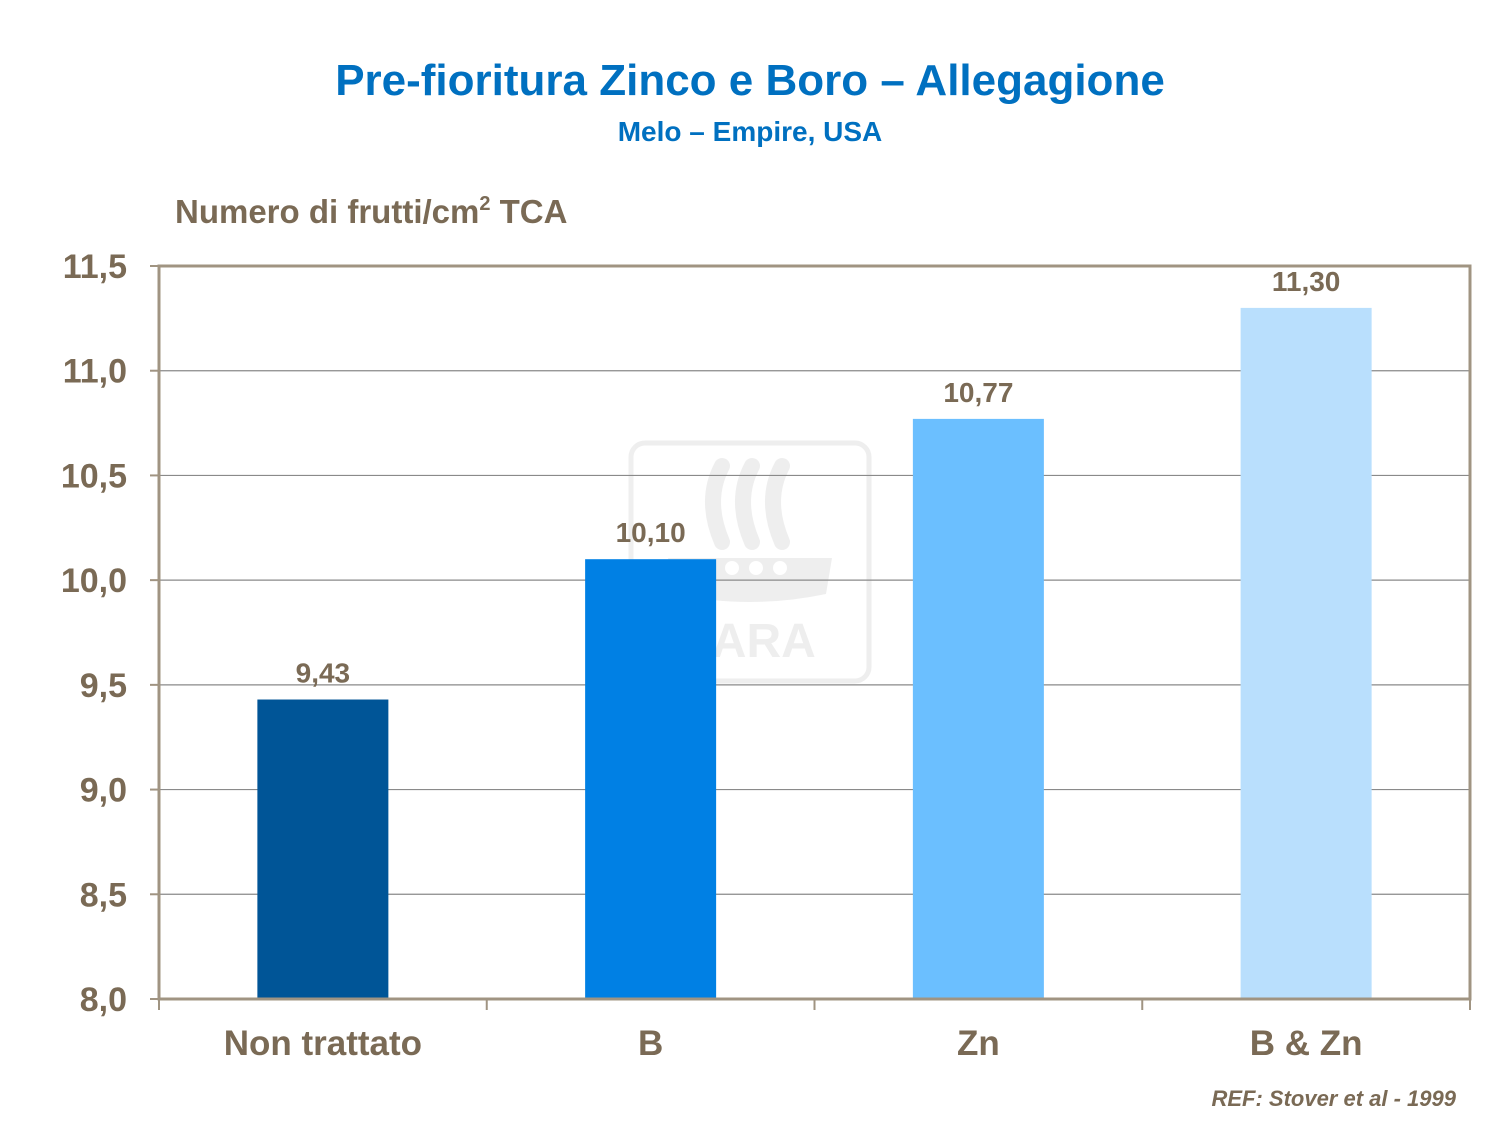 This screenshot has width=1500, height=1125. Describe the element at coordinates (323, 1043) in the screenshot. I see `x-tick-label: Non trattato` at that location.